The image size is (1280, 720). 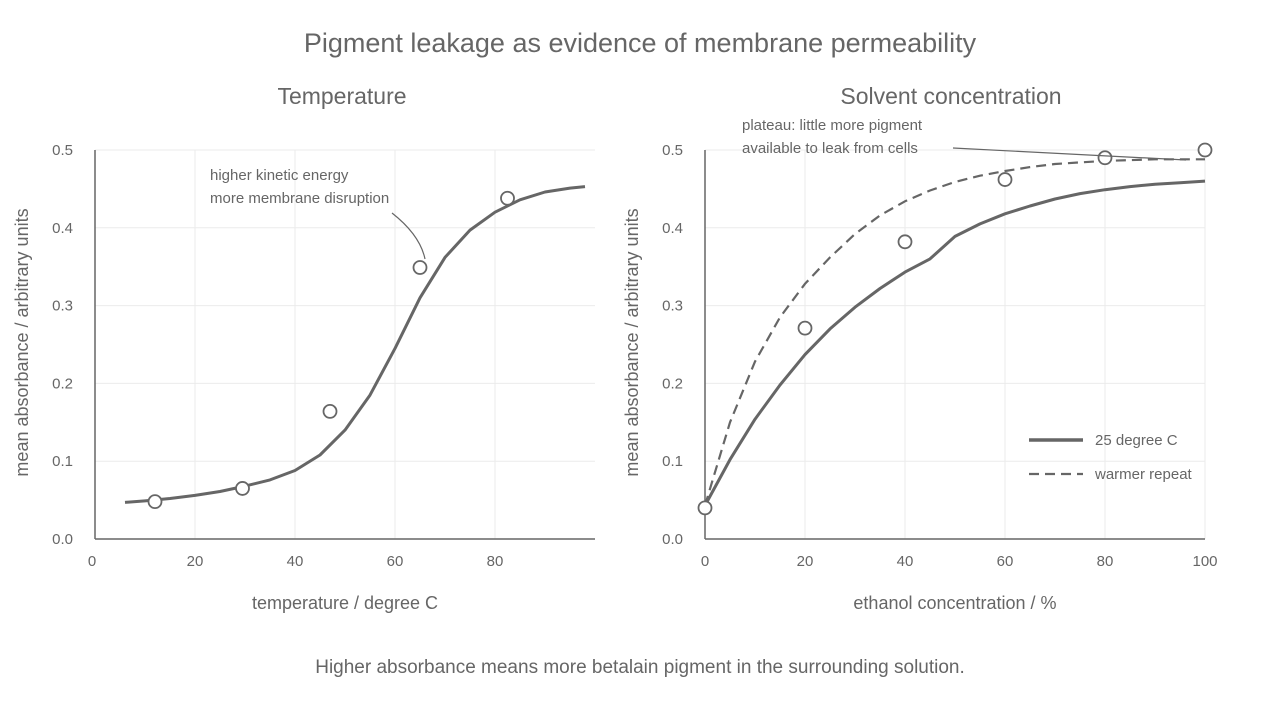 What do you see at coordinates (341, 96) in the screenshot?
I see `panel-title: Temperature` at bounding box center [341, 96].